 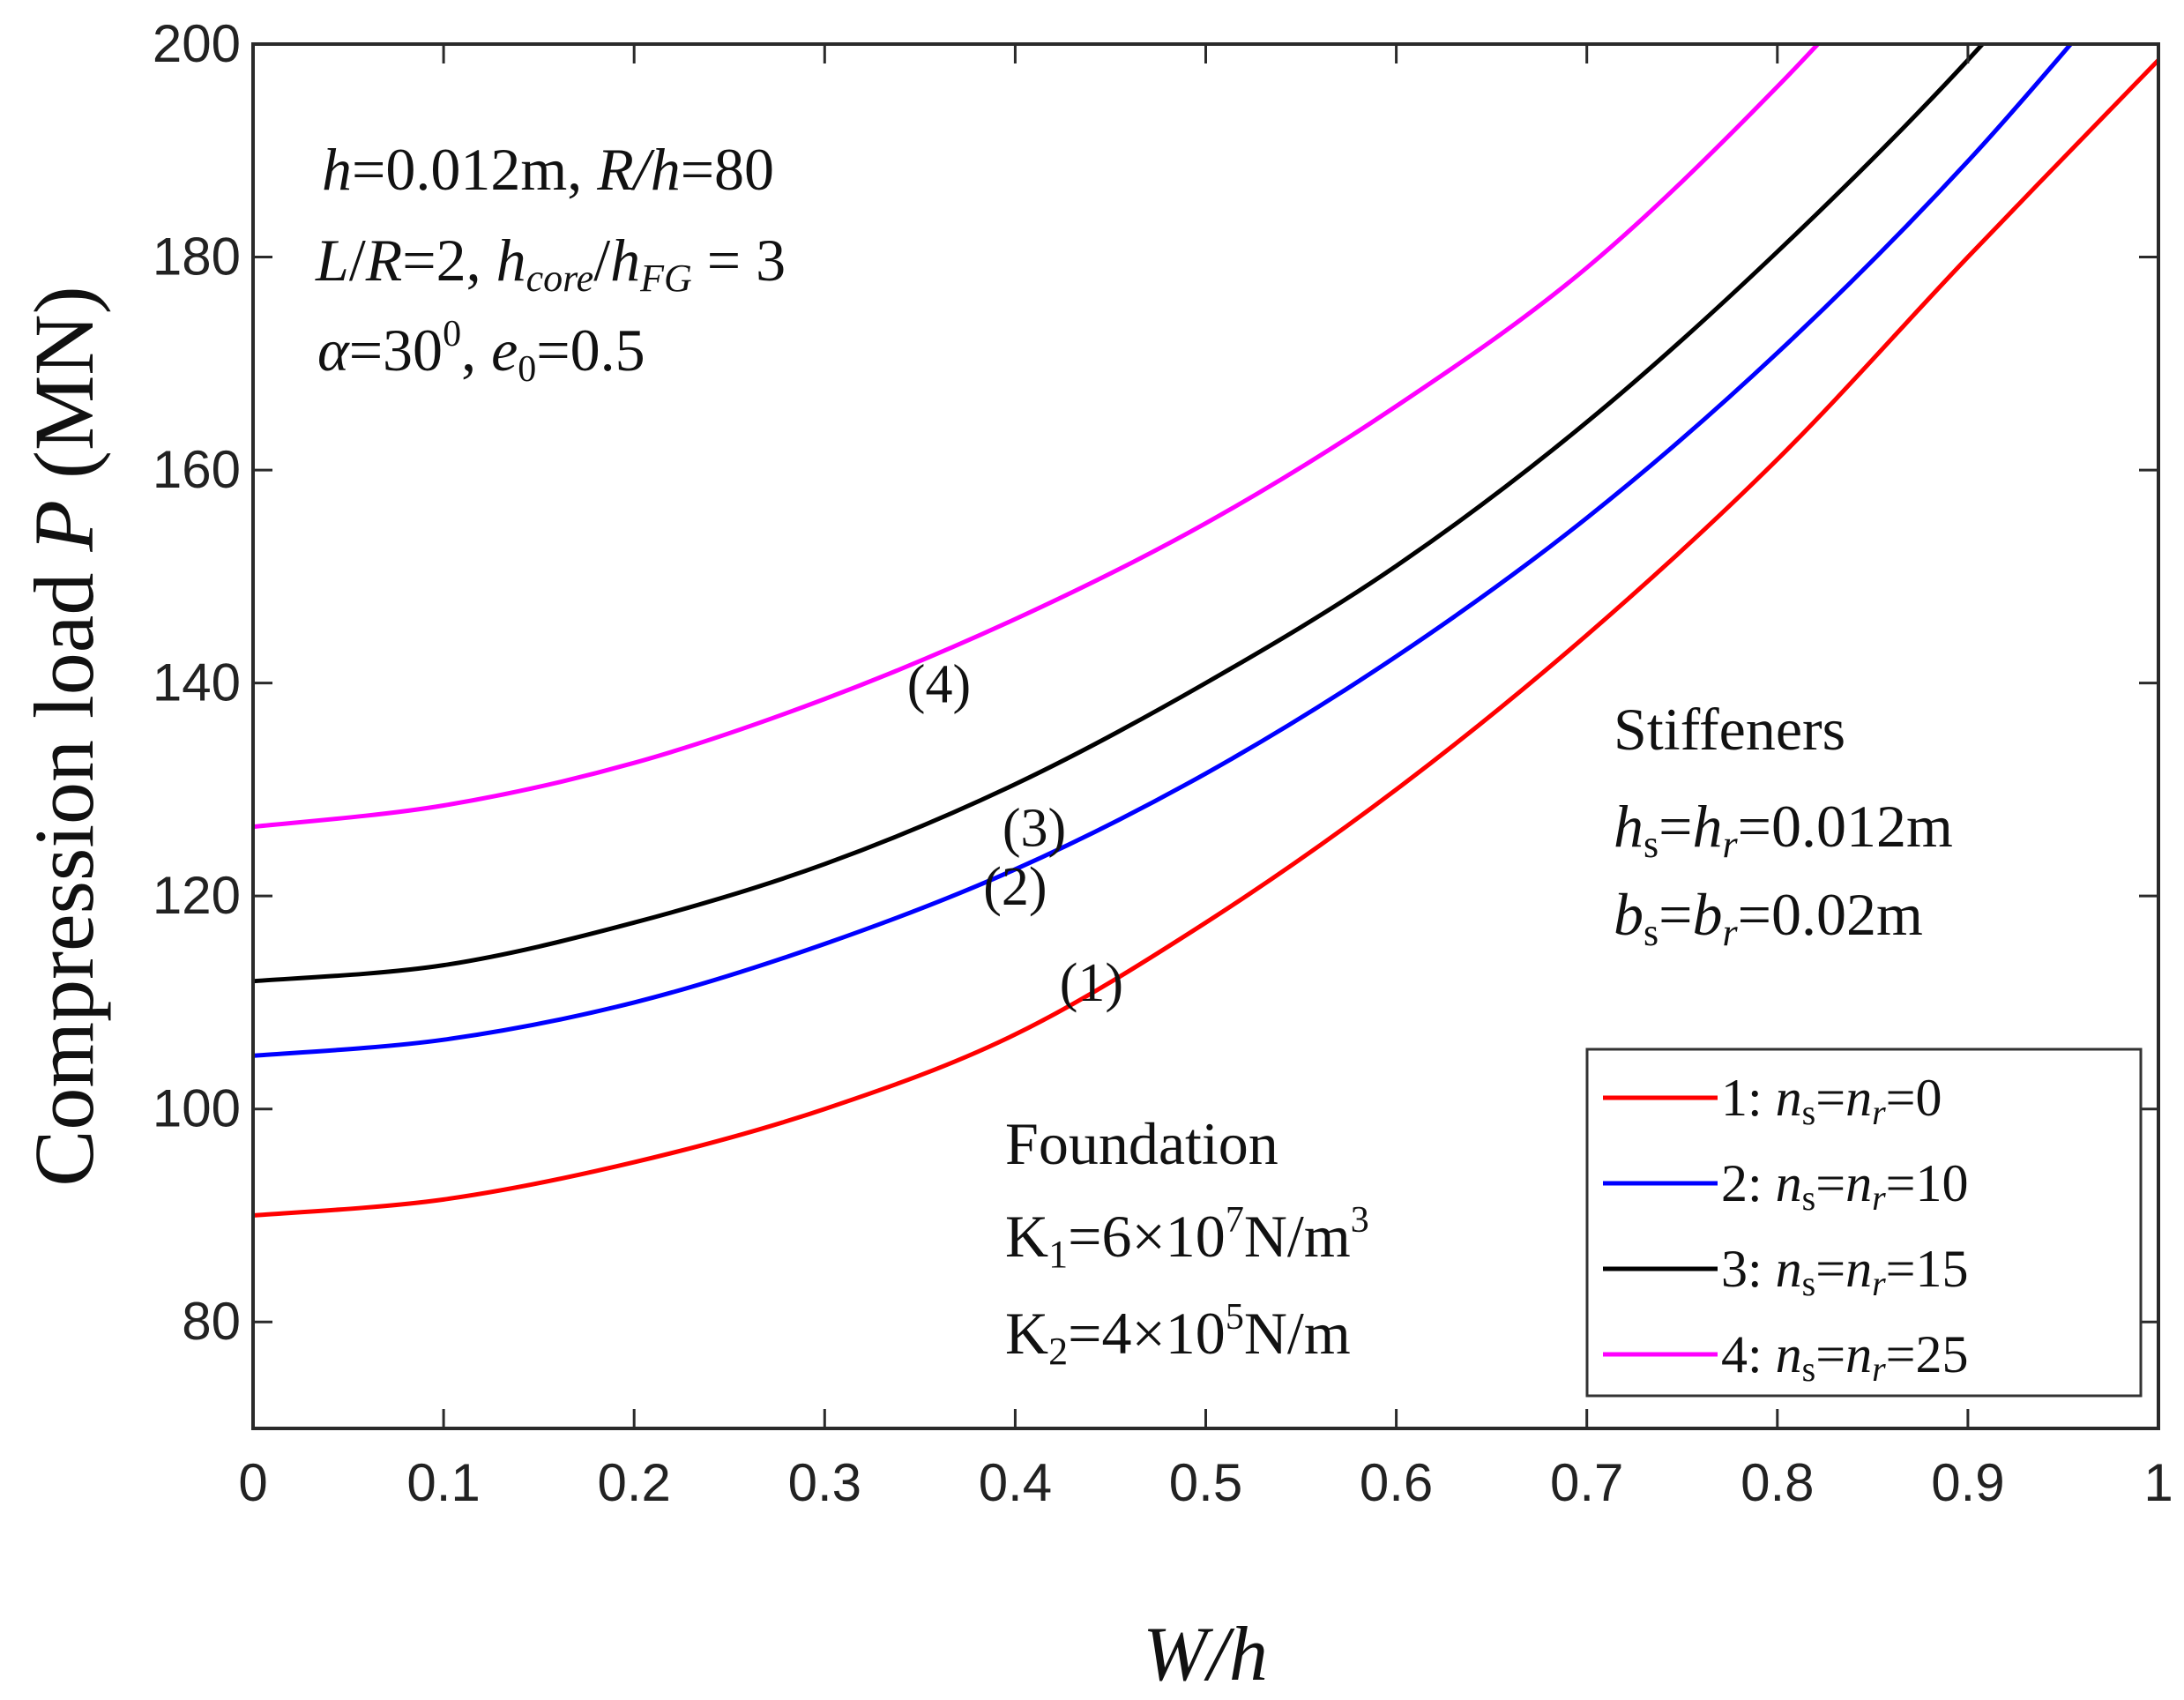 I want to click on stiffeners-annotation: Stiffeners hs=hr=0.012m bs=br=0.02m, so click(x=1783, y=825).